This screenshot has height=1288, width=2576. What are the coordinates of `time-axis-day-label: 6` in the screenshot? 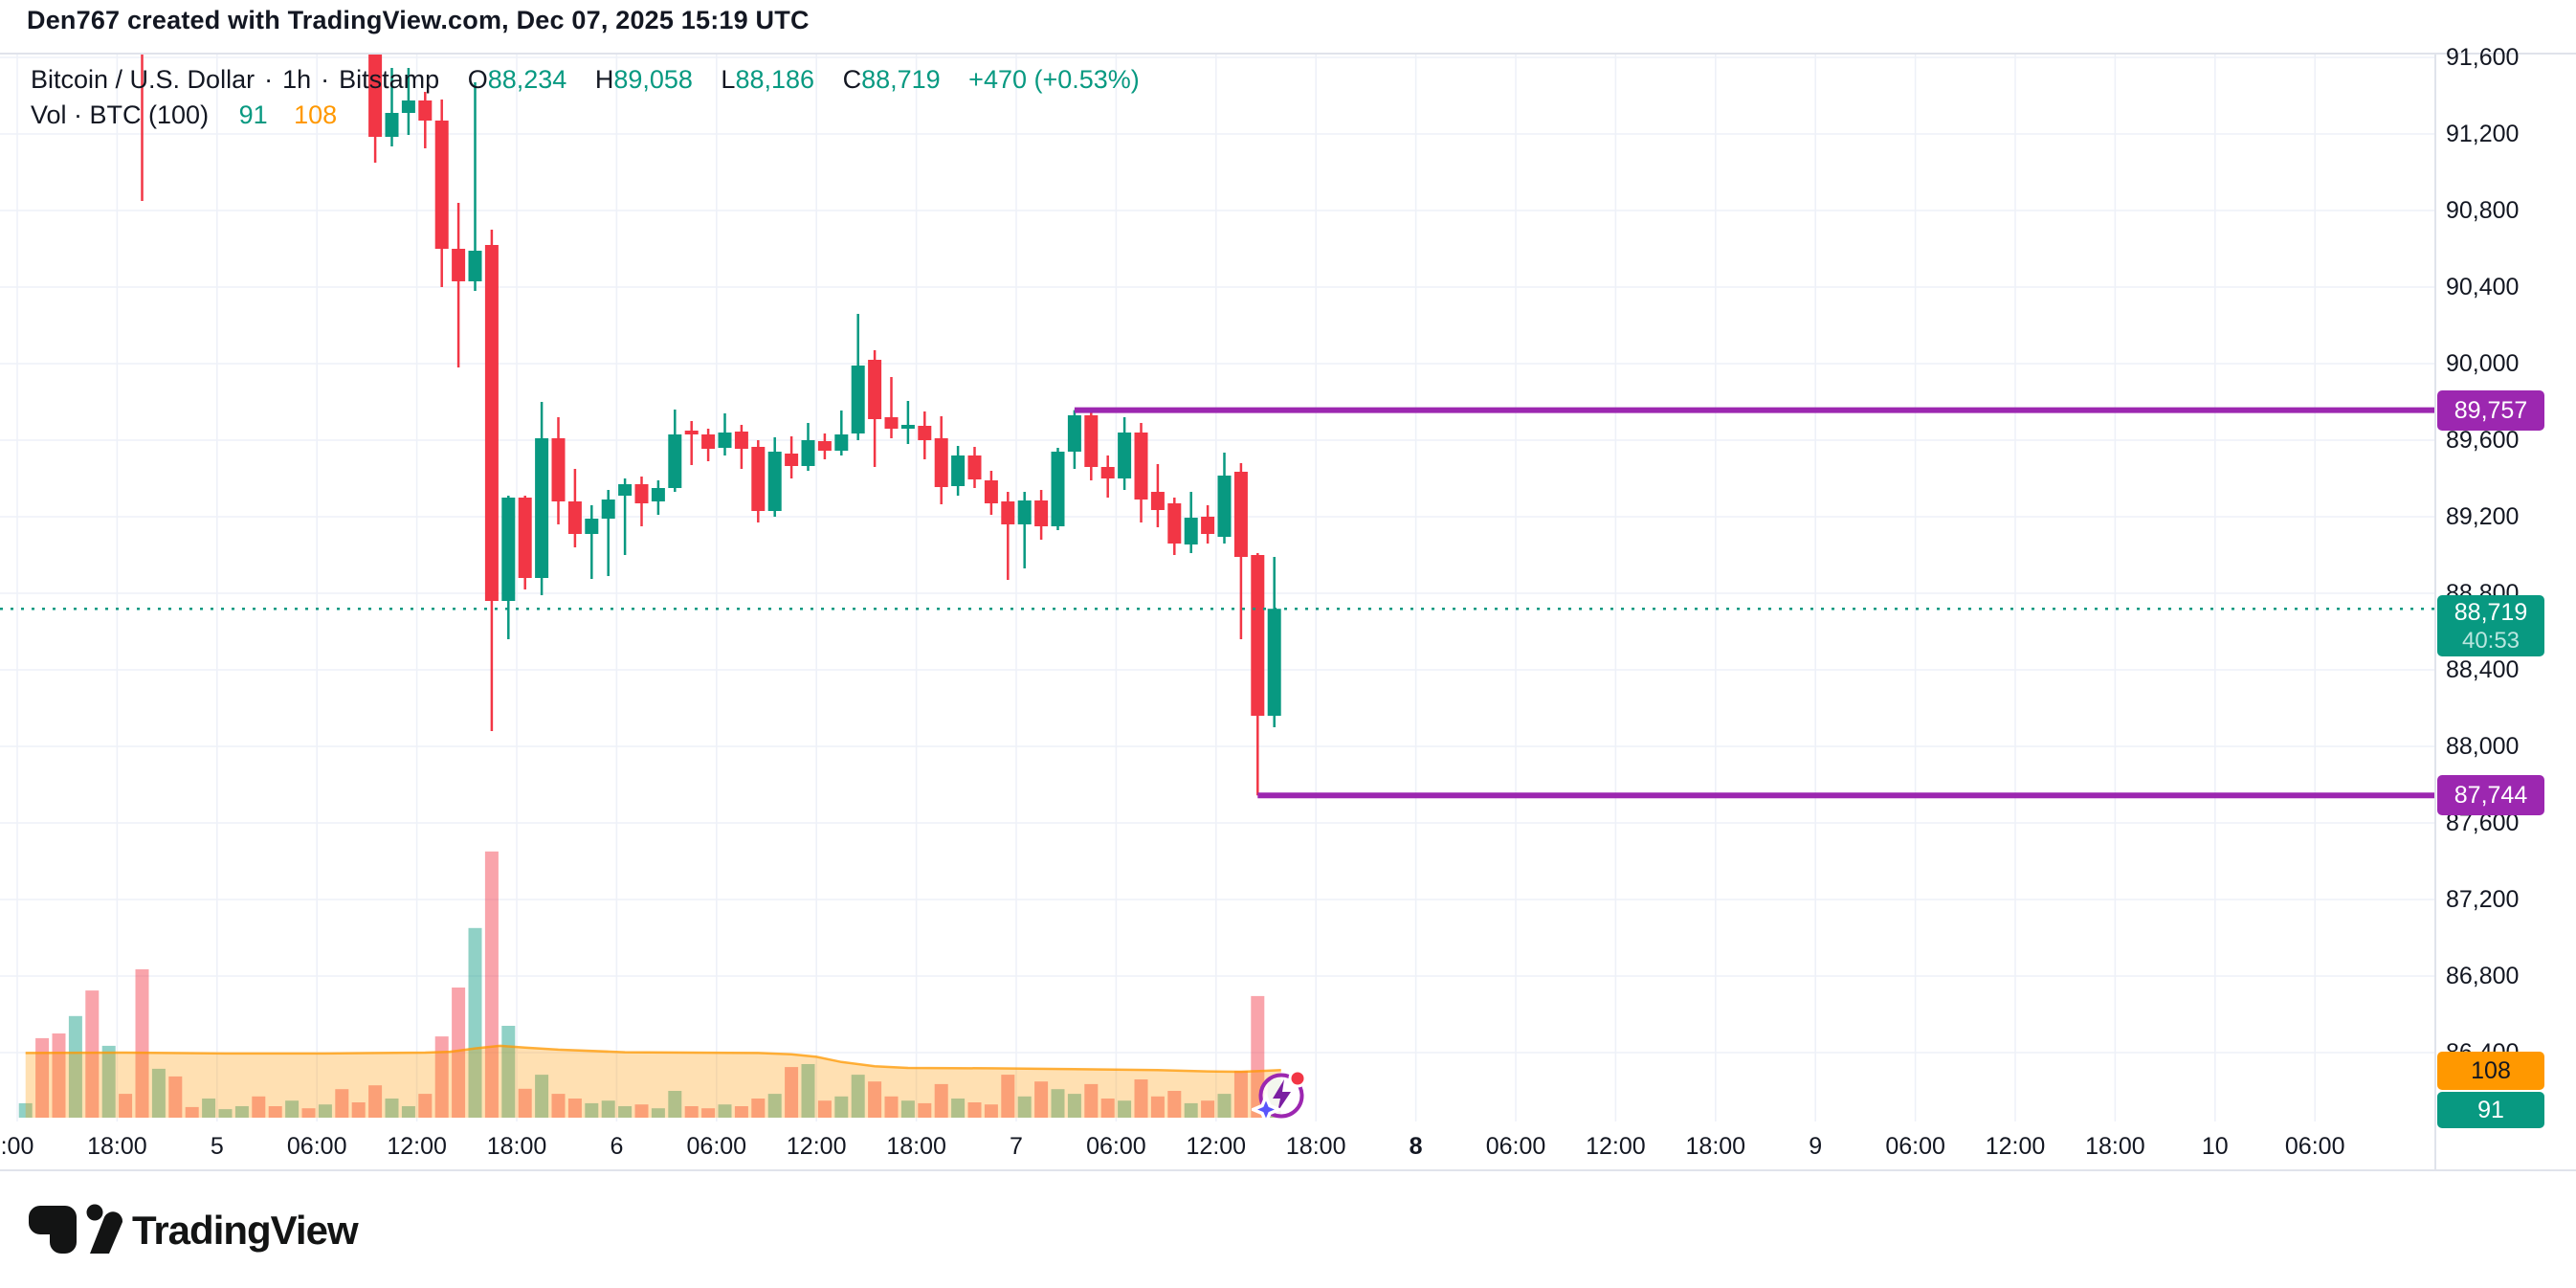 It's located at (617, 1146).